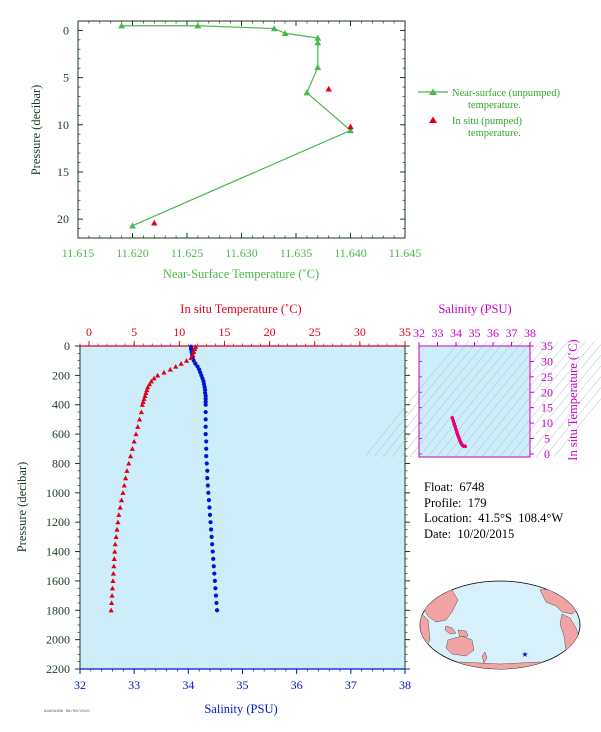  Describe the element at coordinates (573, 399) in the screenshot. I see `ts-y-label: In situ Temperature (˚C)` at that location.